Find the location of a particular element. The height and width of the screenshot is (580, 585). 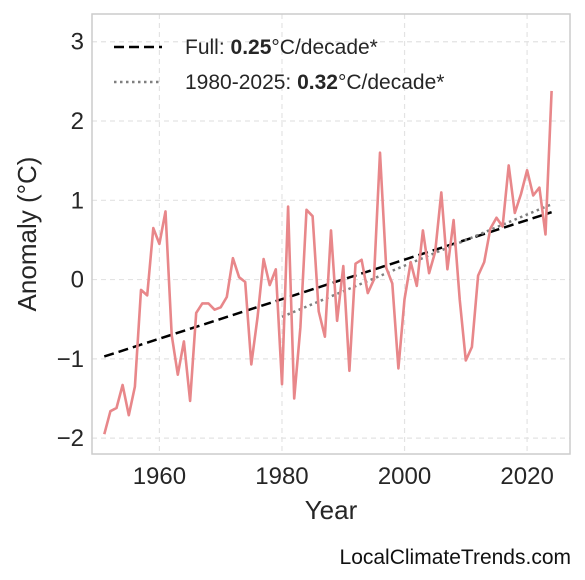

y-tick-label: 0 is located at coordinates (77, 280).